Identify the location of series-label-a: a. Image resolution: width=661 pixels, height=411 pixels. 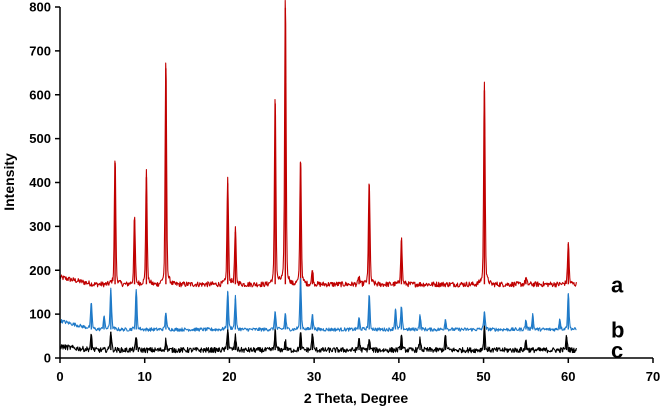
(617, 284).